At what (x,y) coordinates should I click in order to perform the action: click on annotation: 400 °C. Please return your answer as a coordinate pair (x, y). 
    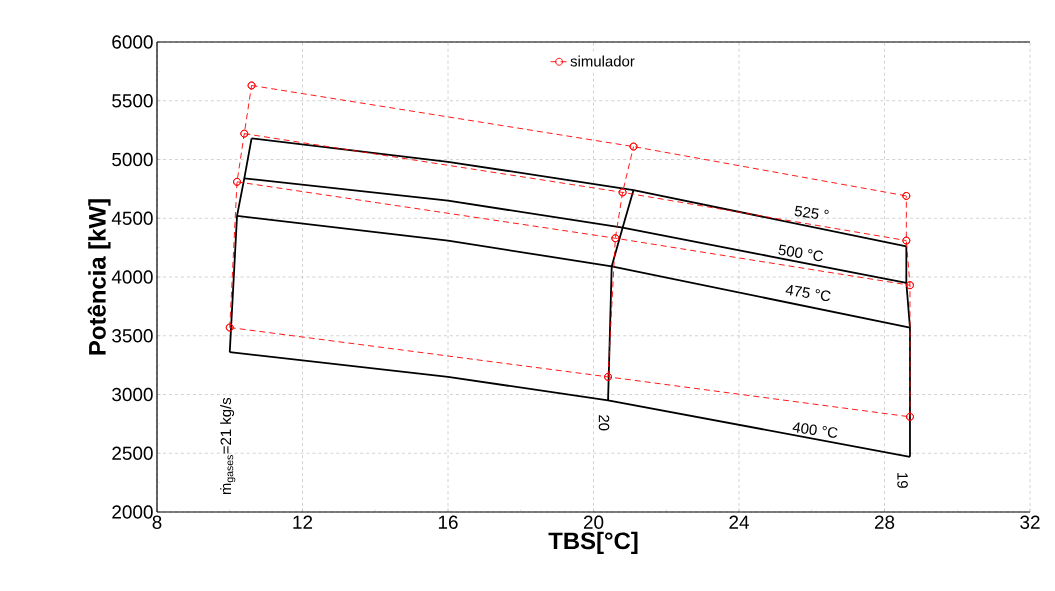
    Looking at the image, I should click on (815, 430).